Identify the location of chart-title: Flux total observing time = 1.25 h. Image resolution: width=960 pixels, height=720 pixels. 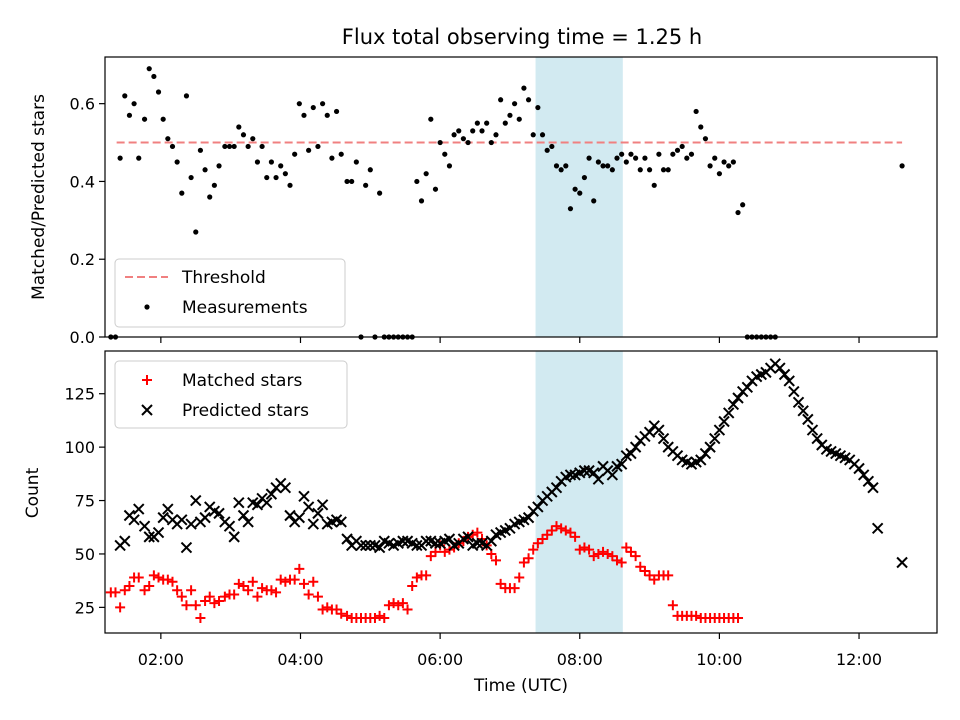
(522, 37).